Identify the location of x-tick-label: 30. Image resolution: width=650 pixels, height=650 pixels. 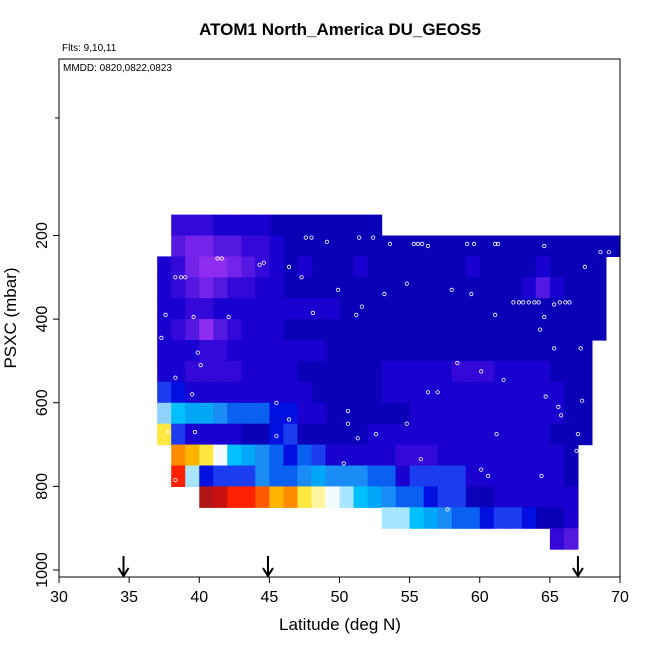
(59, 597).